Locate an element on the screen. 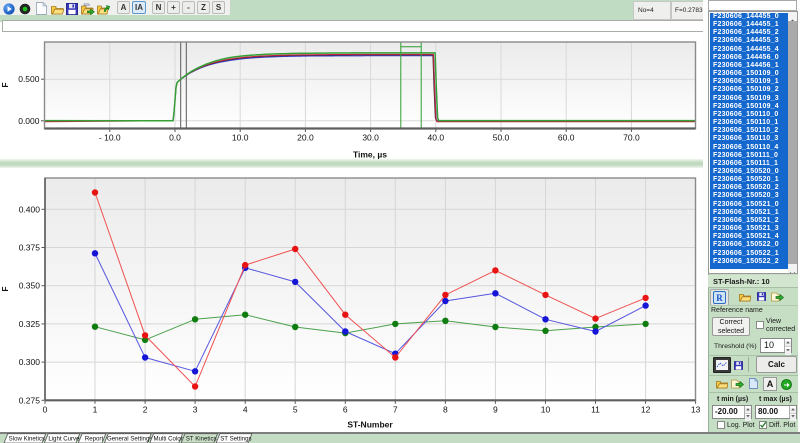 This screenshot has width=800, height=443. svg-text: 0.350 is located at coordinates (30, 286).